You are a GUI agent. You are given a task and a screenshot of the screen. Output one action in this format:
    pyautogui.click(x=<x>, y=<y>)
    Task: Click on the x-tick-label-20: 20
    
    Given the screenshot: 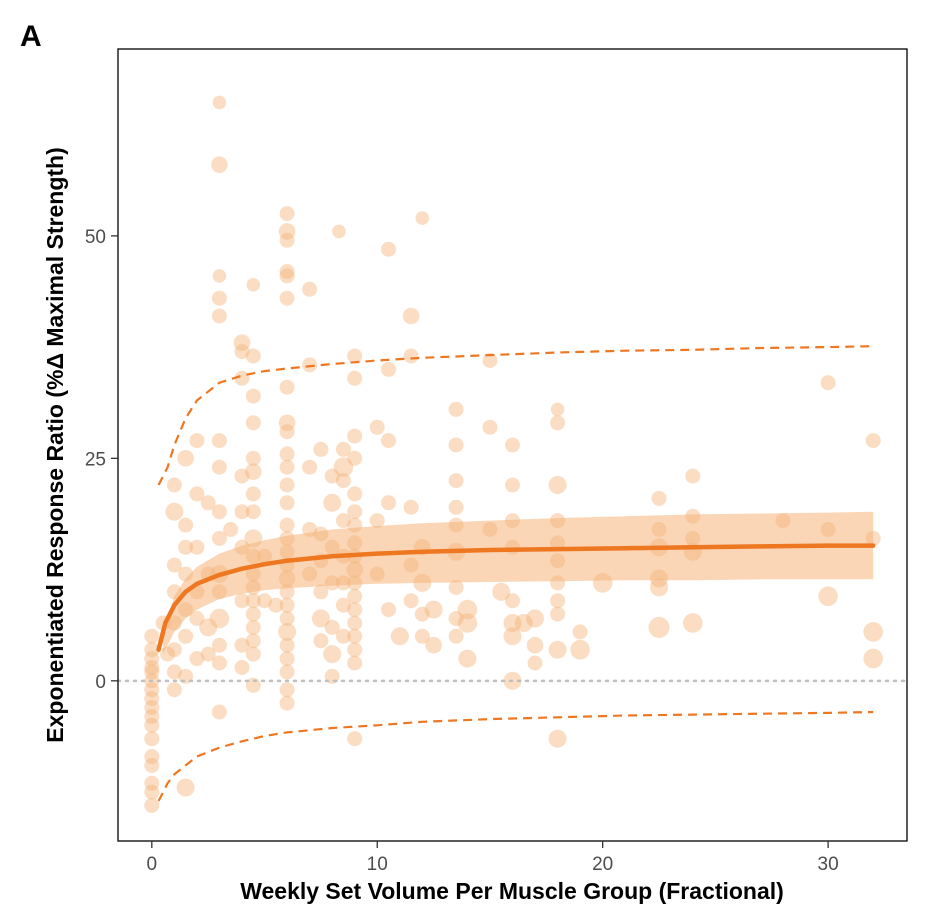 What is the action you would take?
    pyautogui.click(x=602, y=864)
    